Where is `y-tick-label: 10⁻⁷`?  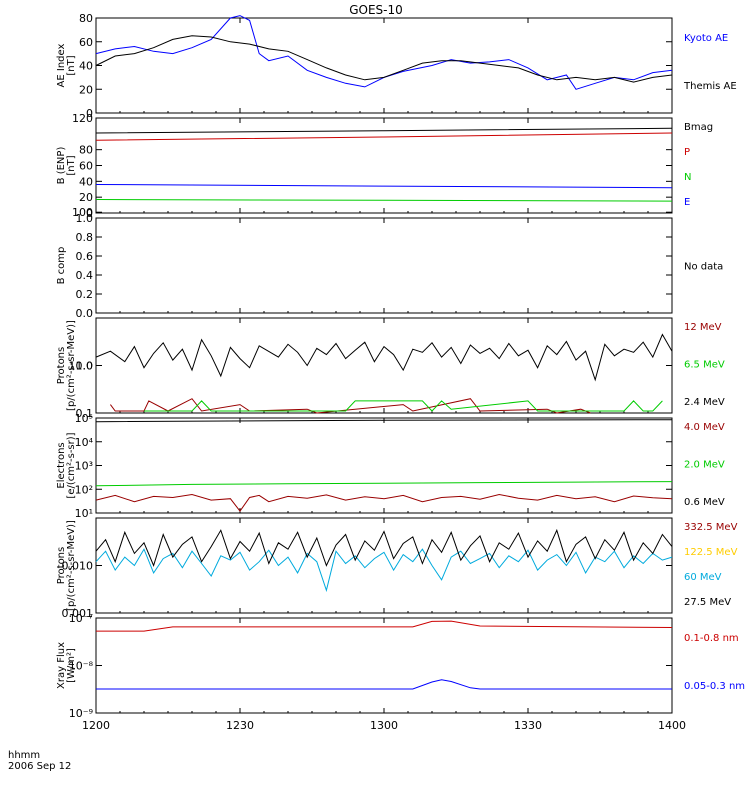
y-tick-label: 10⁻⁷ is located at coordinates (81, 618).